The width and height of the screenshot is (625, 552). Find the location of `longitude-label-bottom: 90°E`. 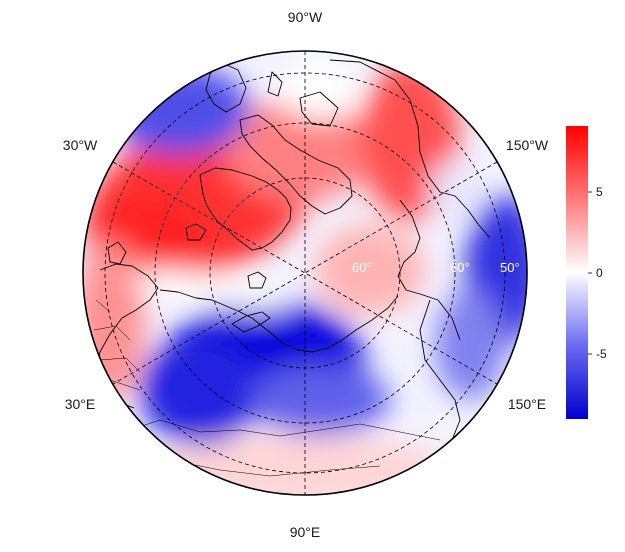

longitude-label-bottom: 90°E is located at coordinates (305, 532).